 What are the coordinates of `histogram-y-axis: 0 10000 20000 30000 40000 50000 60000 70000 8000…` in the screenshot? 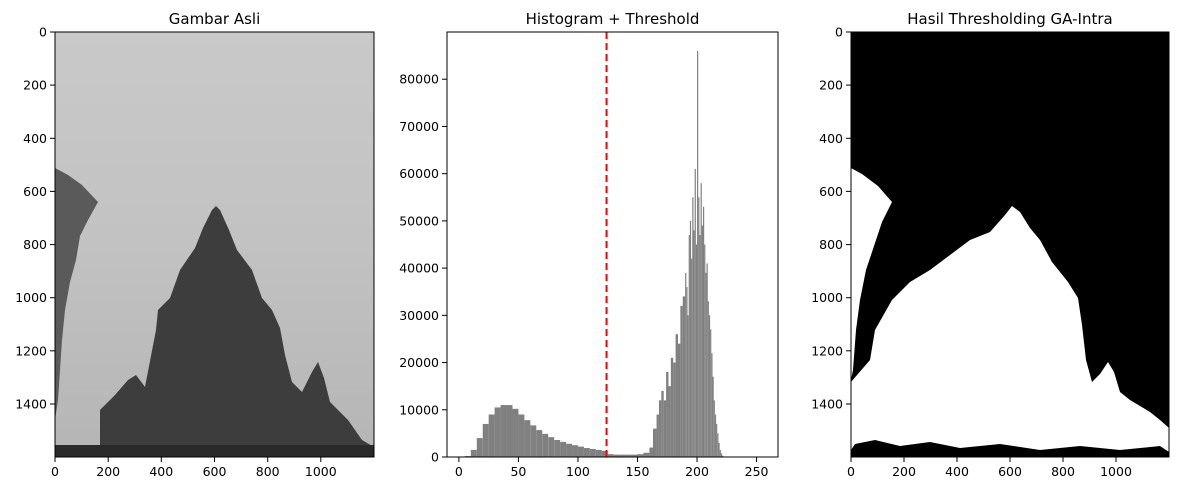 It's located at (423, 268).